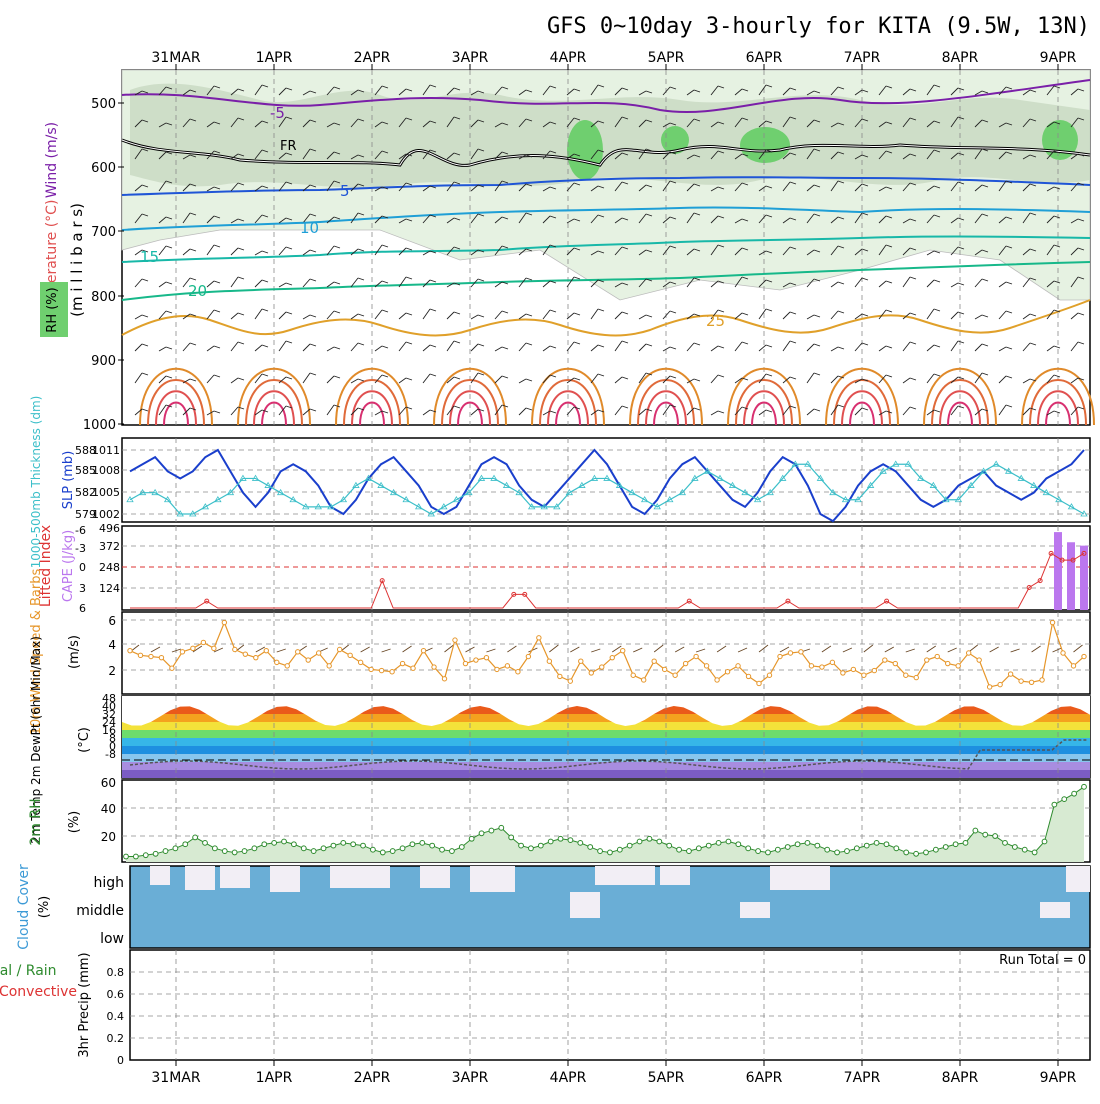  I want to click on precip-ylabel: 3hr Precip (mm), so click(84, 1004).